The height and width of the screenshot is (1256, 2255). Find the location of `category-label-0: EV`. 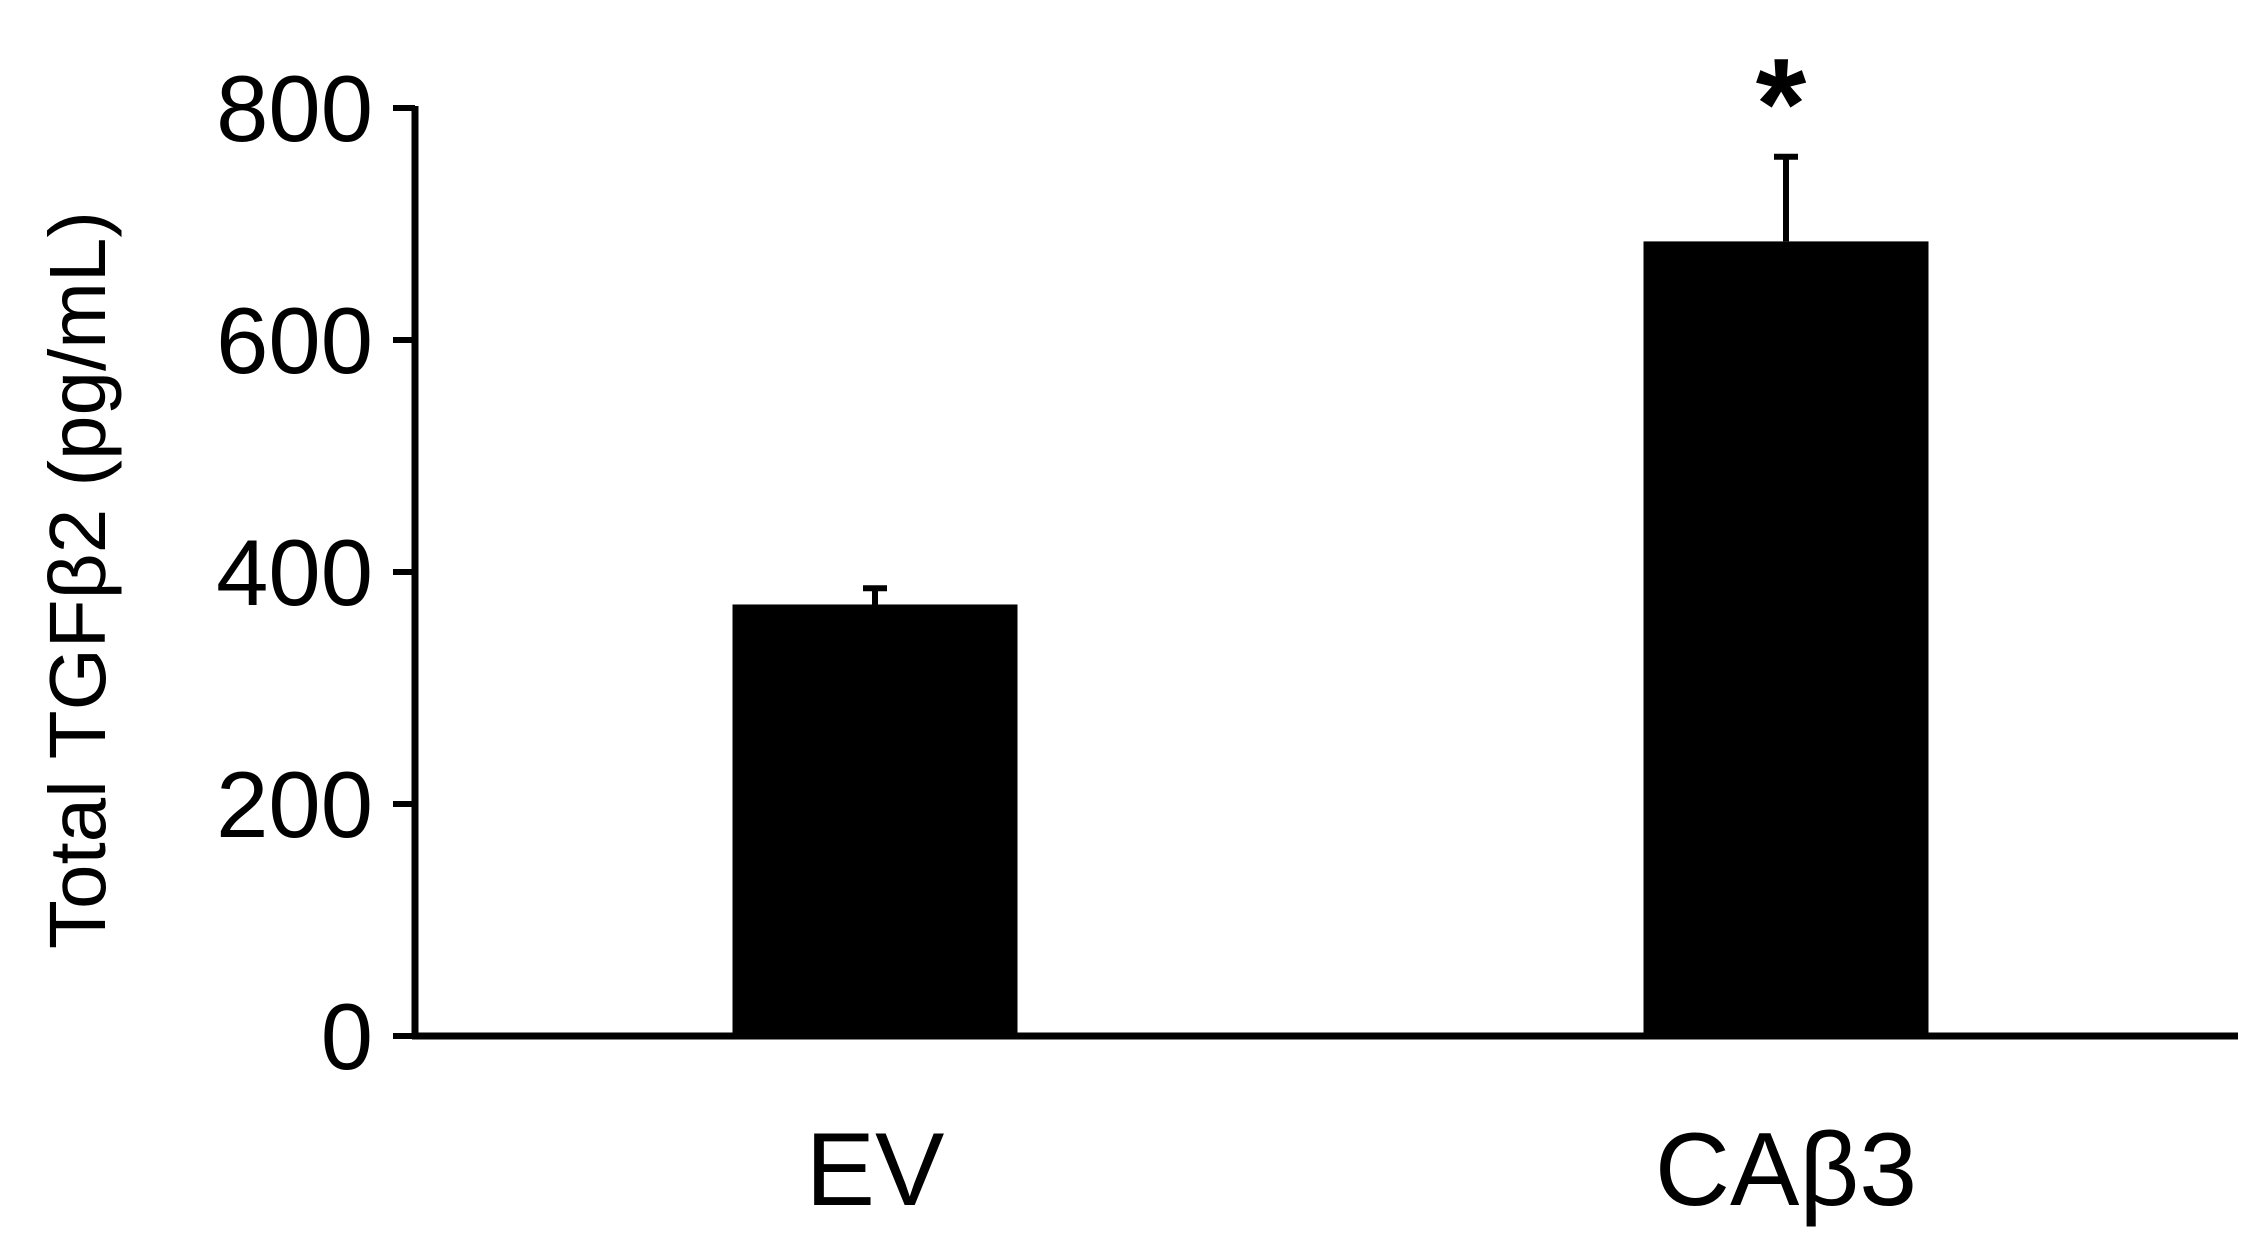

category-label-0: EV is located at coordinates (875, 1170).